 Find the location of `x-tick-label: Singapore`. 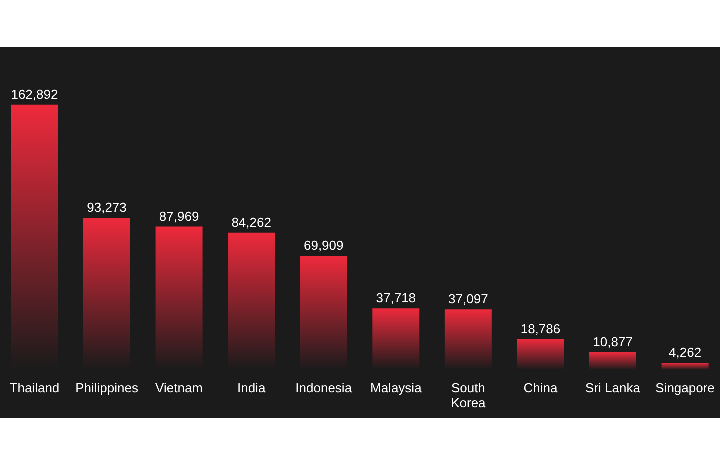

x-tick-label: Singapore is located at coordinates (685, 388).